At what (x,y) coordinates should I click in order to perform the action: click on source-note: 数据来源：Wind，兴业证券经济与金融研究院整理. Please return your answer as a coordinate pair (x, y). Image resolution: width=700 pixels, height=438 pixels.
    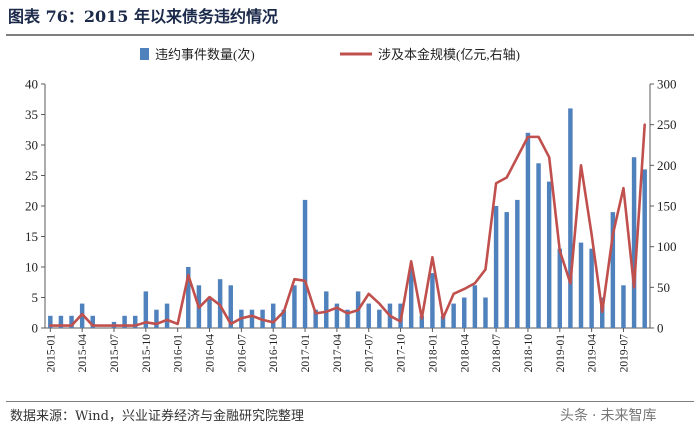
    Looking at the image, I should click on (157, 416).